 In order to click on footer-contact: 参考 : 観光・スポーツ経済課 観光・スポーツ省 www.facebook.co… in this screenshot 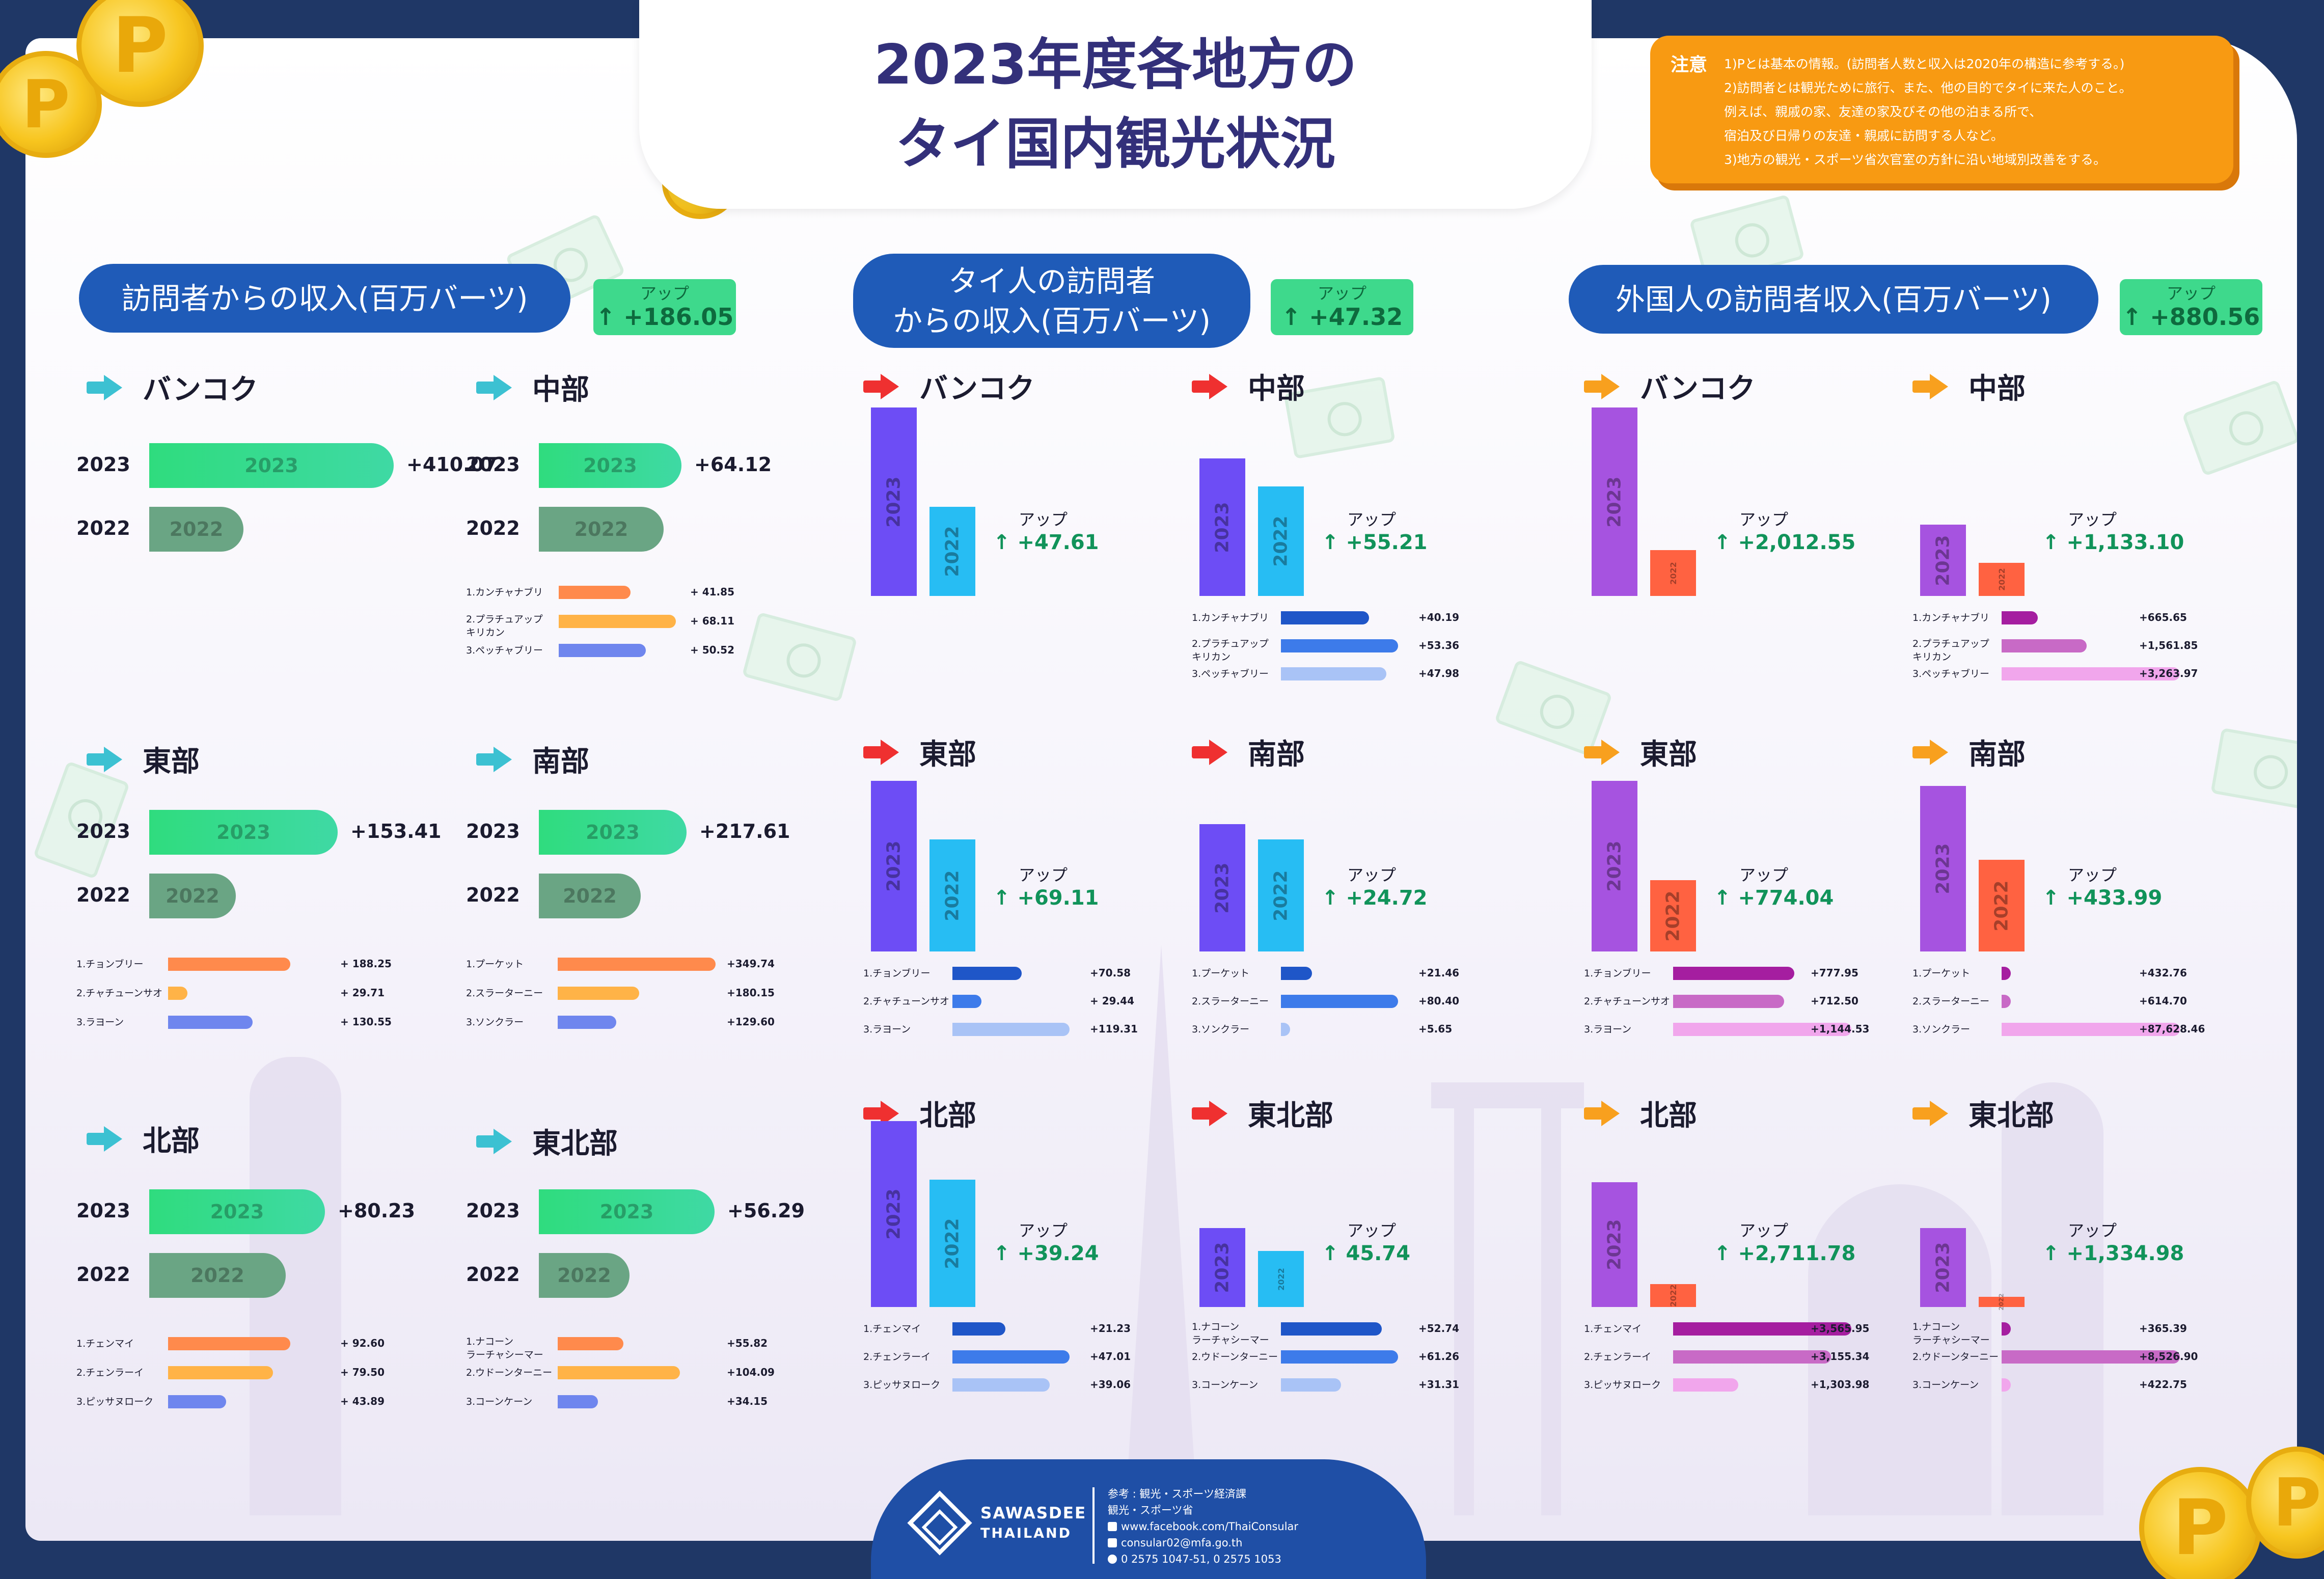, I will do `click(1203, 1527)`.